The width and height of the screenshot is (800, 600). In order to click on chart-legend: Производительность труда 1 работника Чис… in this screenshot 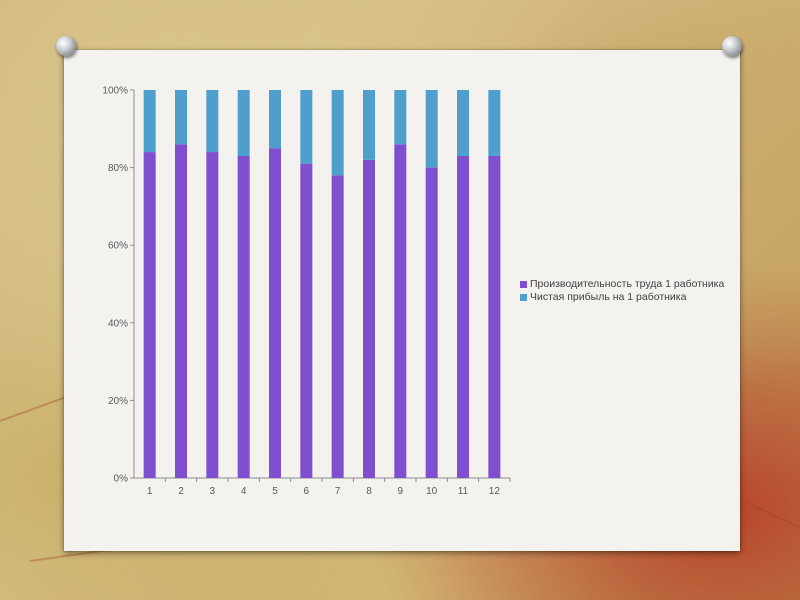, I will do `click(625, 291)`.